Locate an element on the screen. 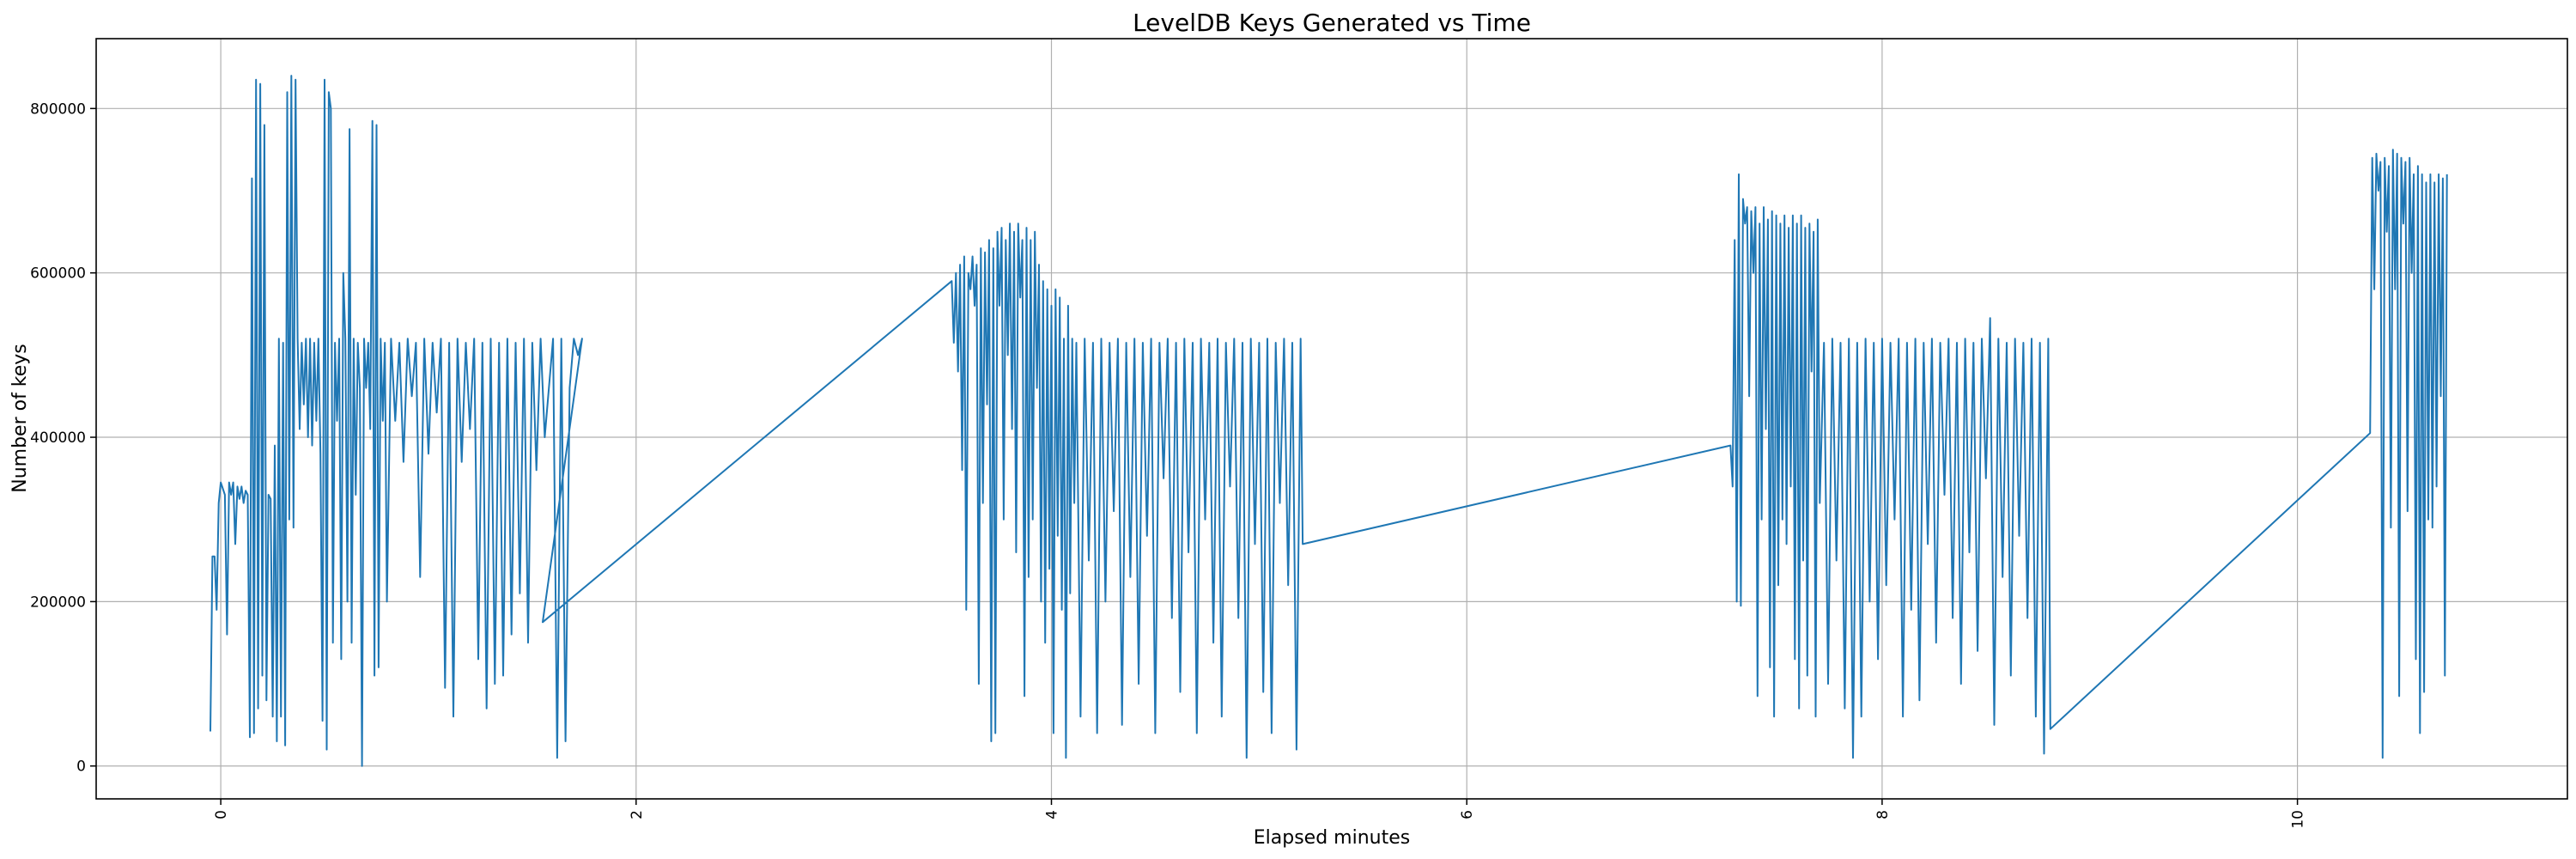 This screenshot has width=2576, height=859. y-tick-label: 0 is located at coordinates (81, 767).